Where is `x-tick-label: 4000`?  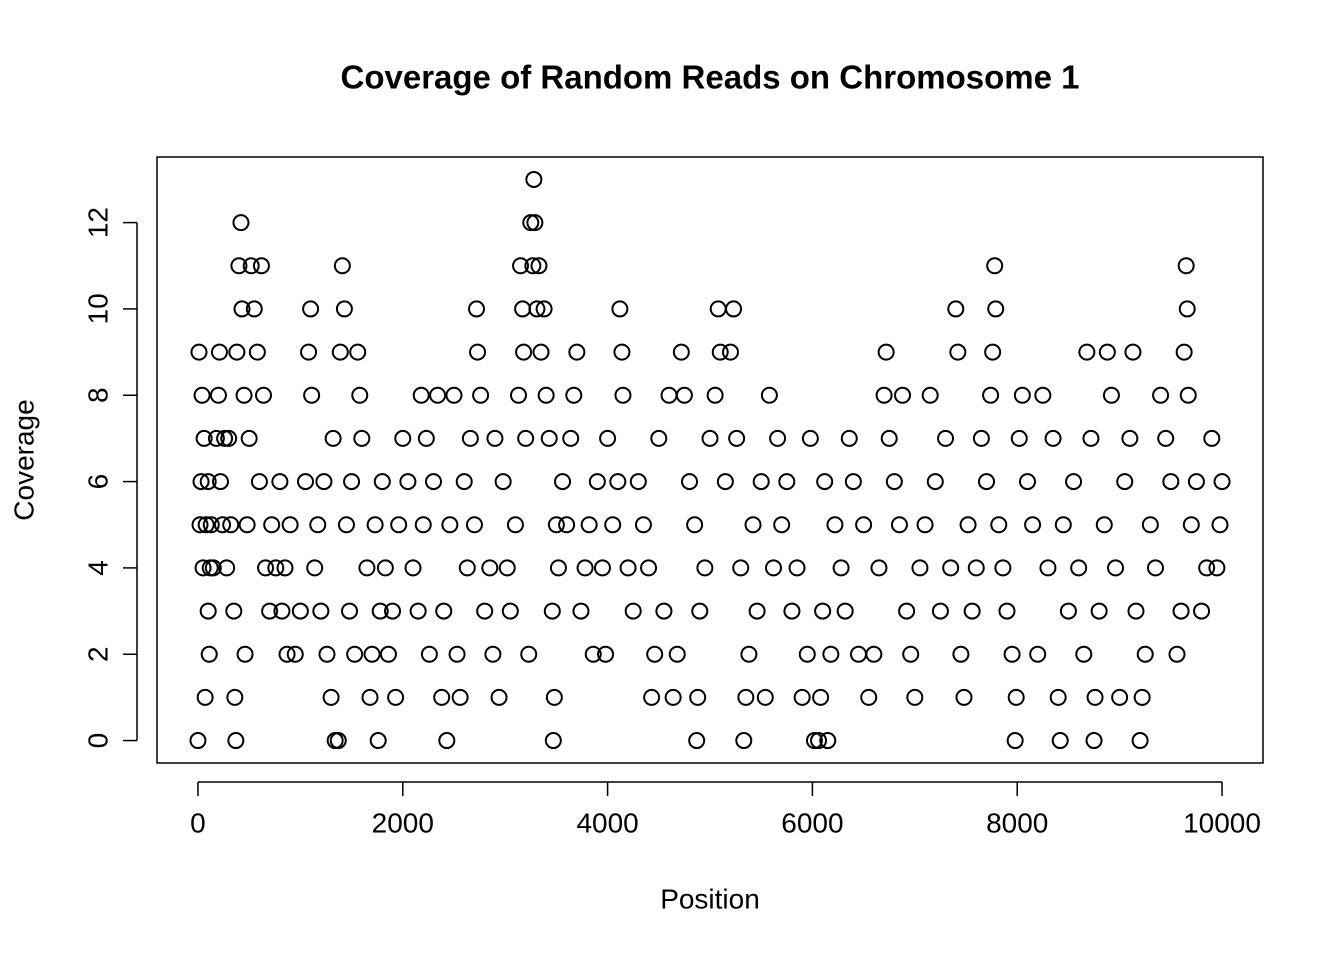 x-tick-label: 4000 is located at coordinates (607, 822).